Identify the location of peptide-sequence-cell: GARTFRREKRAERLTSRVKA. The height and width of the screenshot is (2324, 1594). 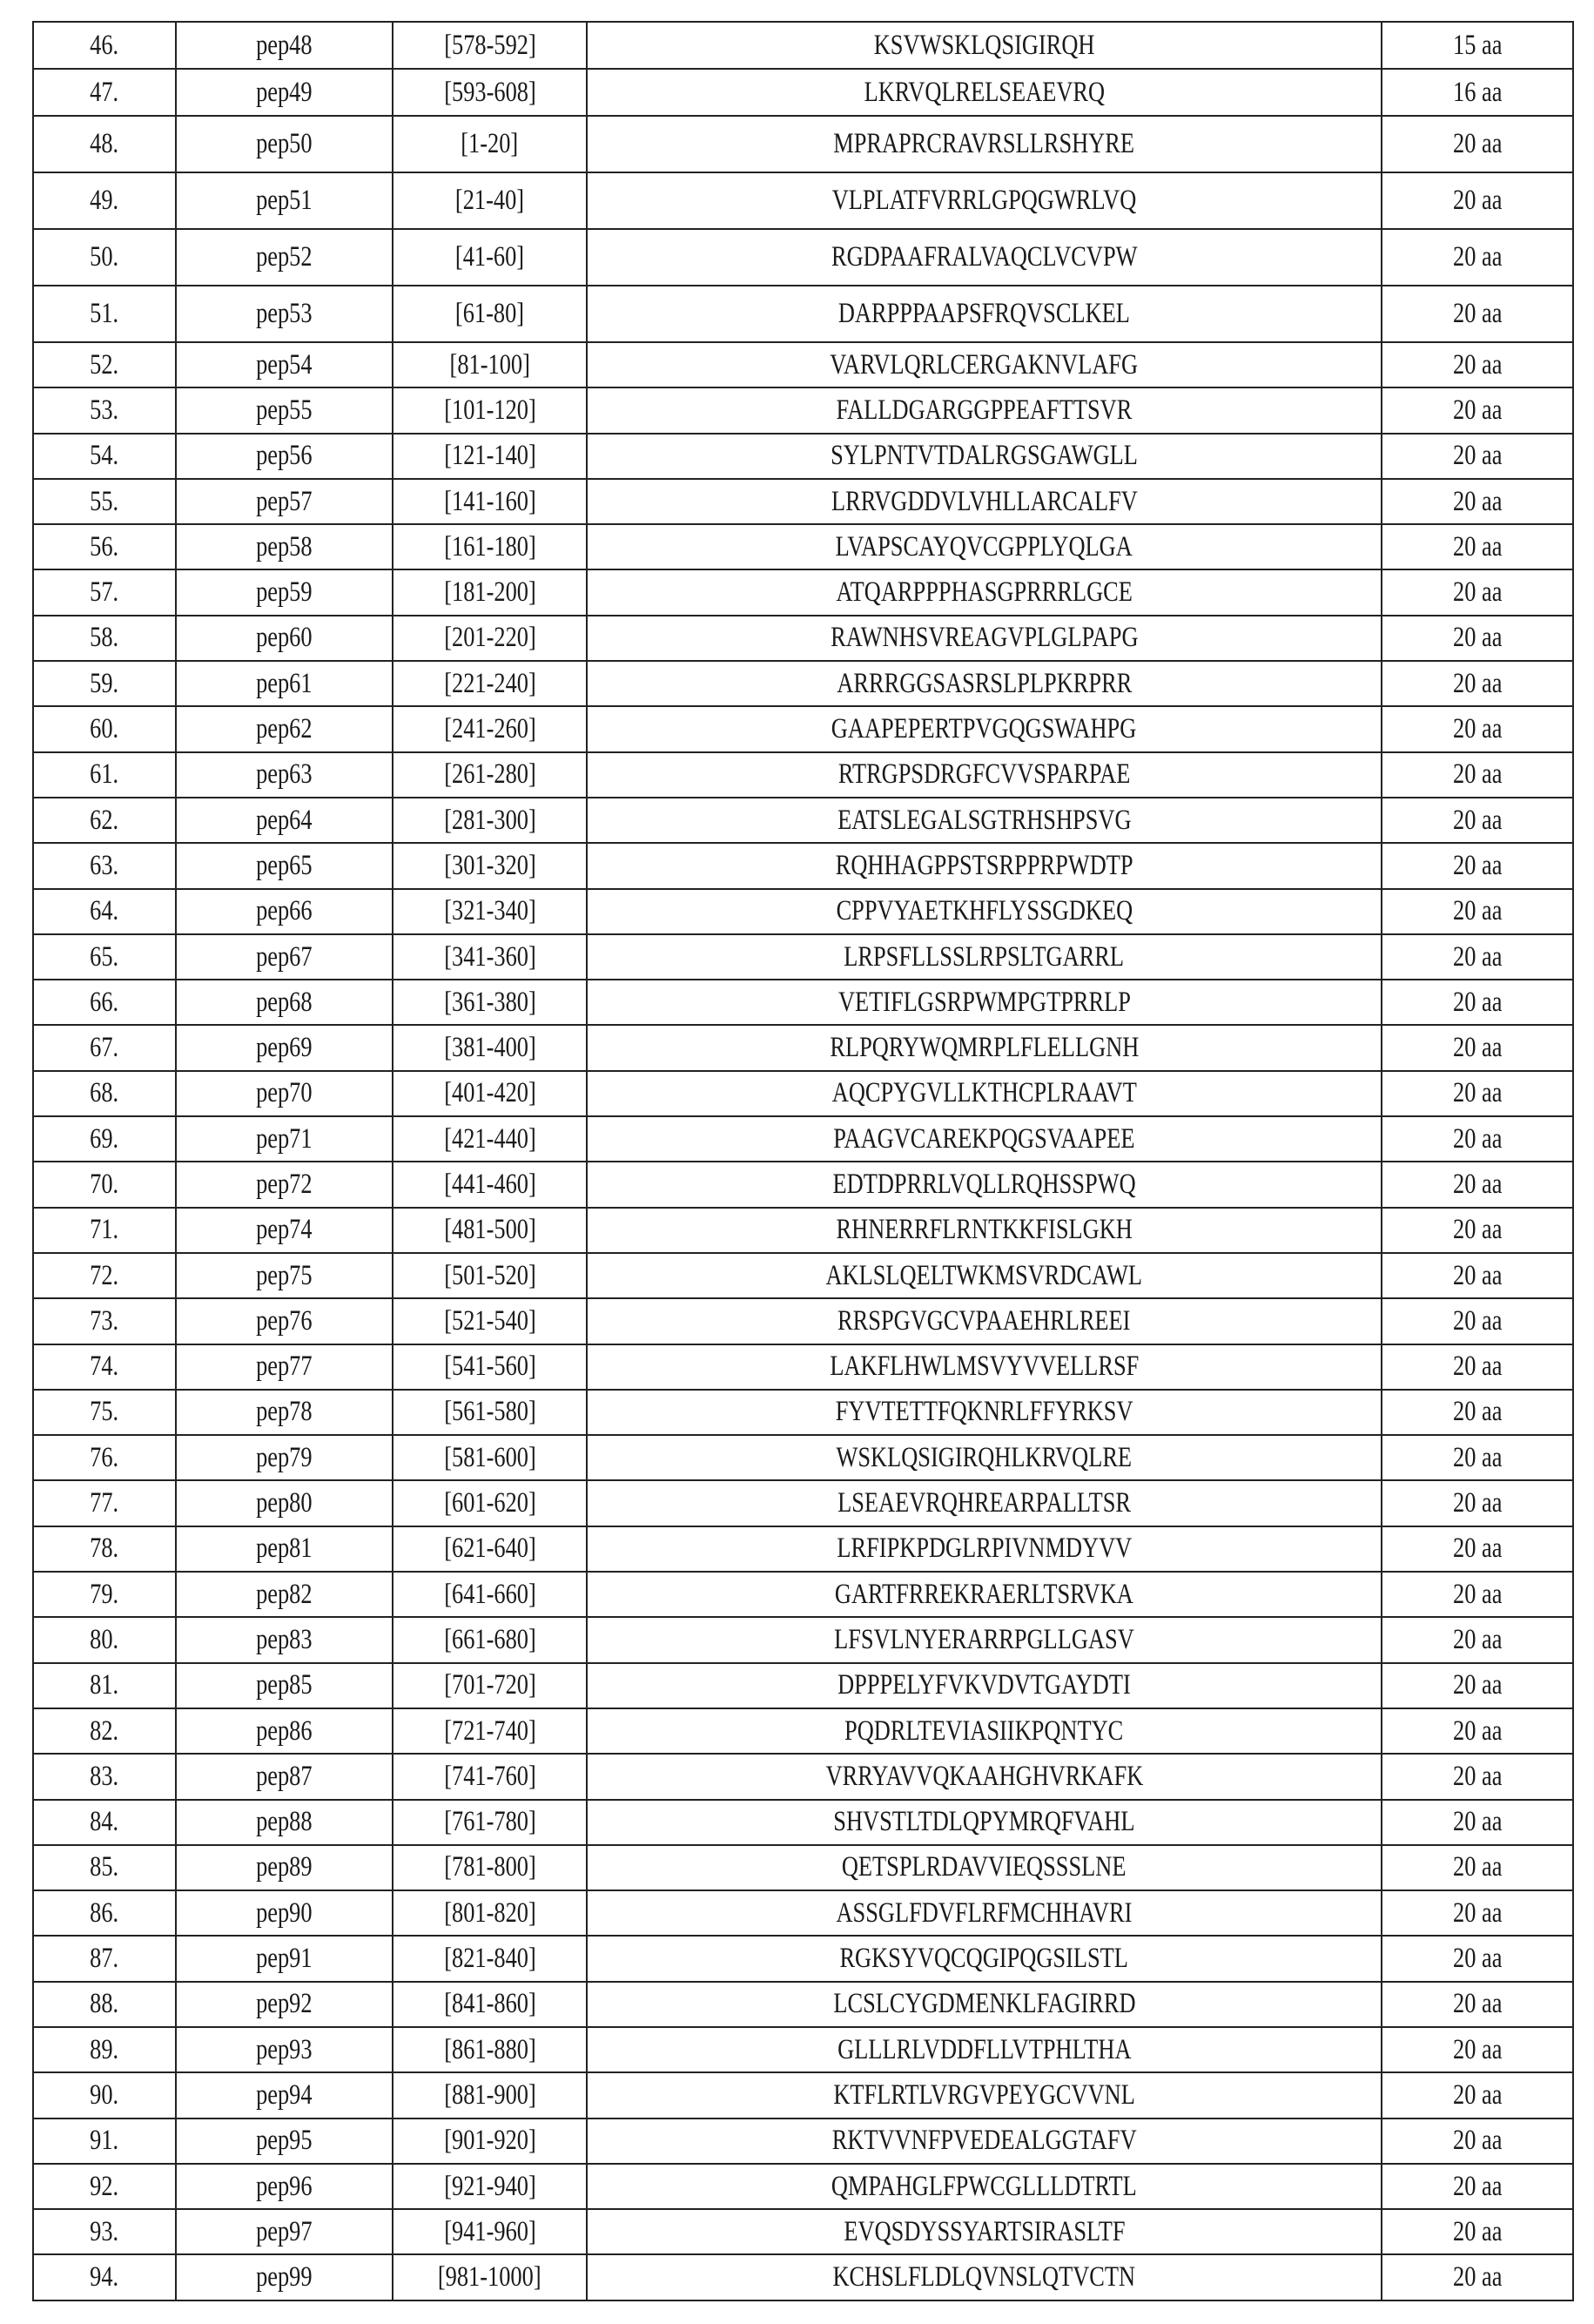
(984, 1594).